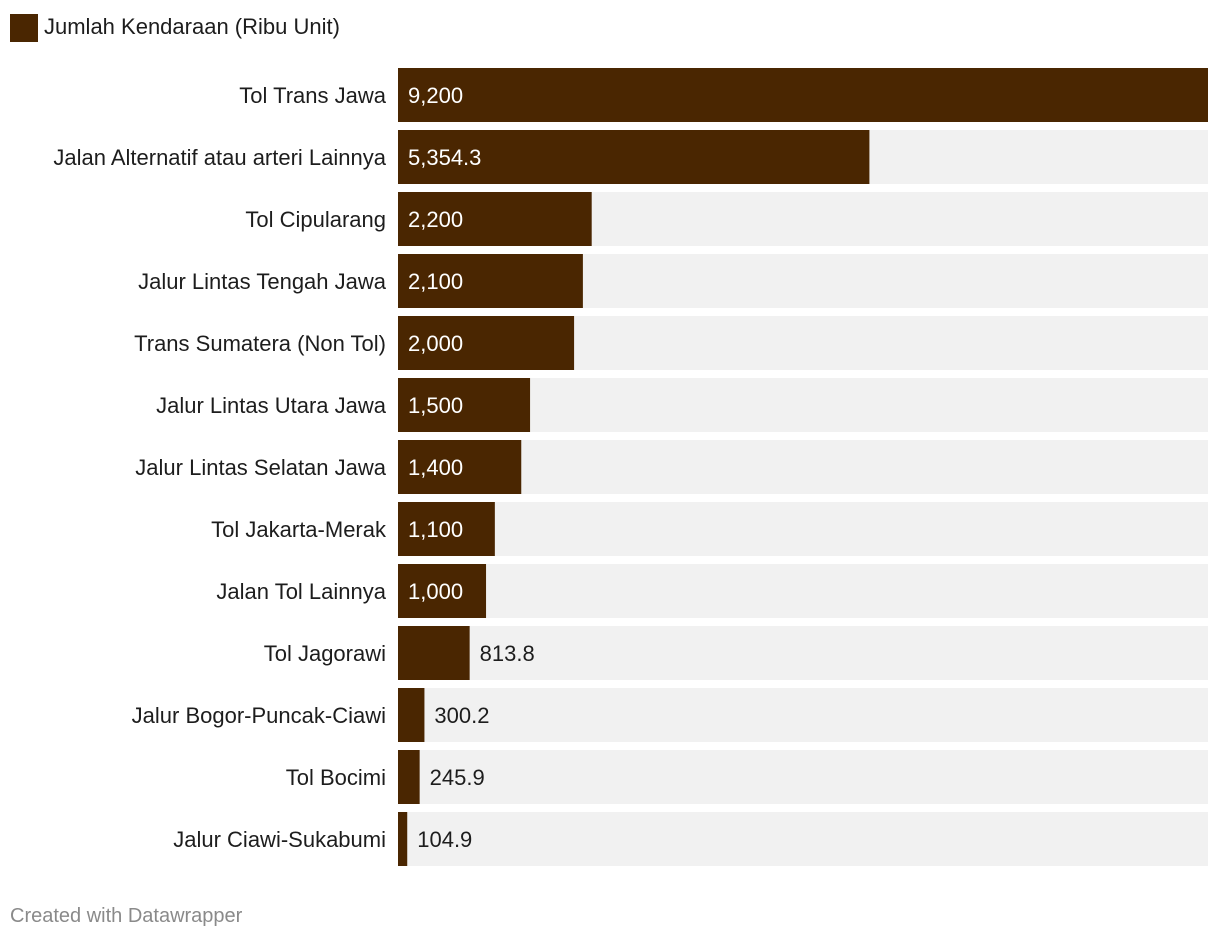 This screenshot has height=944, width=1220. I want to click on legend: Jumlah Kendaraan (Ribu Unit), so click(175, 28).